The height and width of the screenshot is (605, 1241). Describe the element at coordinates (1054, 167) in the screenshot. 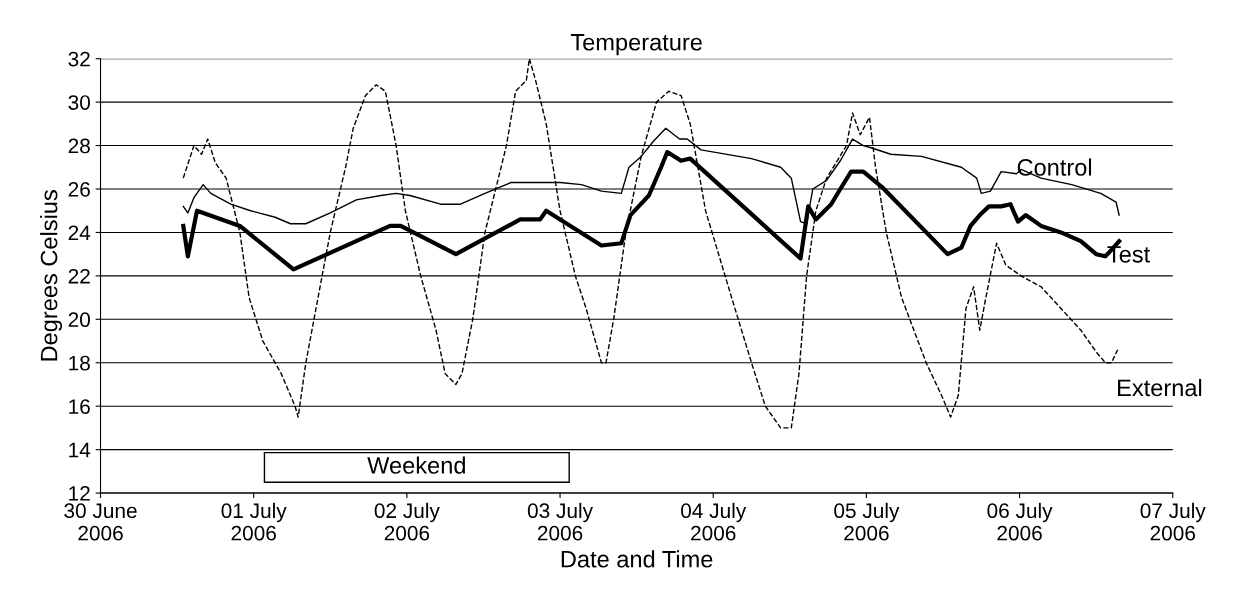

I see `series-label: Control` at that location.